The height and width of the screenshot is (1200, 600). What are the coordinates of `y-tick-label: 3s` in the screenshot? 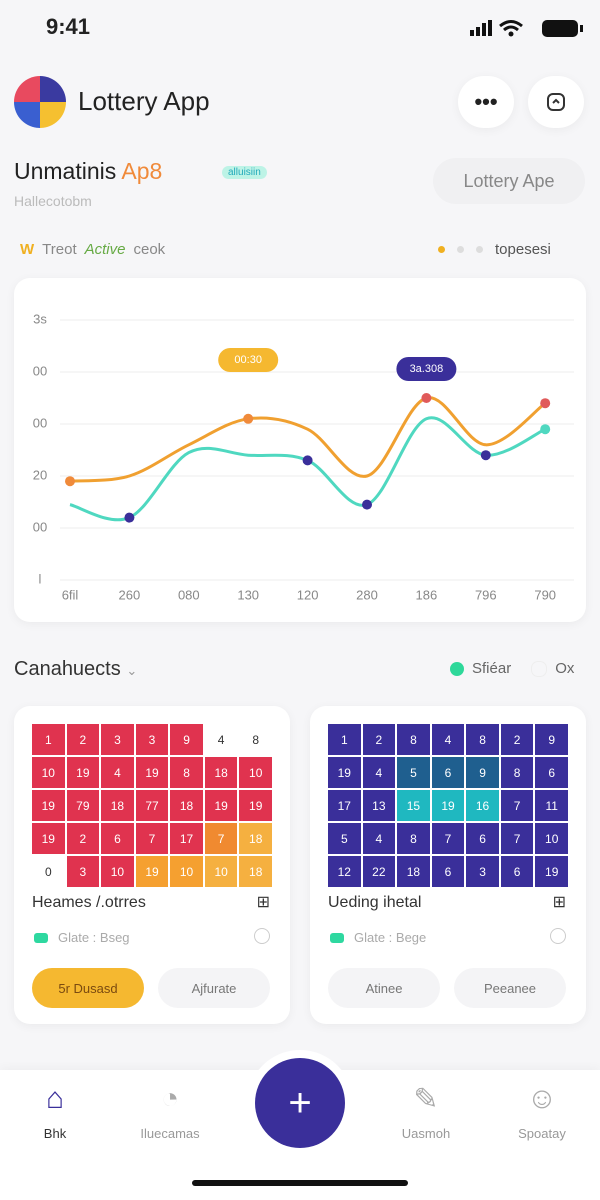 It's located at (40, 318).